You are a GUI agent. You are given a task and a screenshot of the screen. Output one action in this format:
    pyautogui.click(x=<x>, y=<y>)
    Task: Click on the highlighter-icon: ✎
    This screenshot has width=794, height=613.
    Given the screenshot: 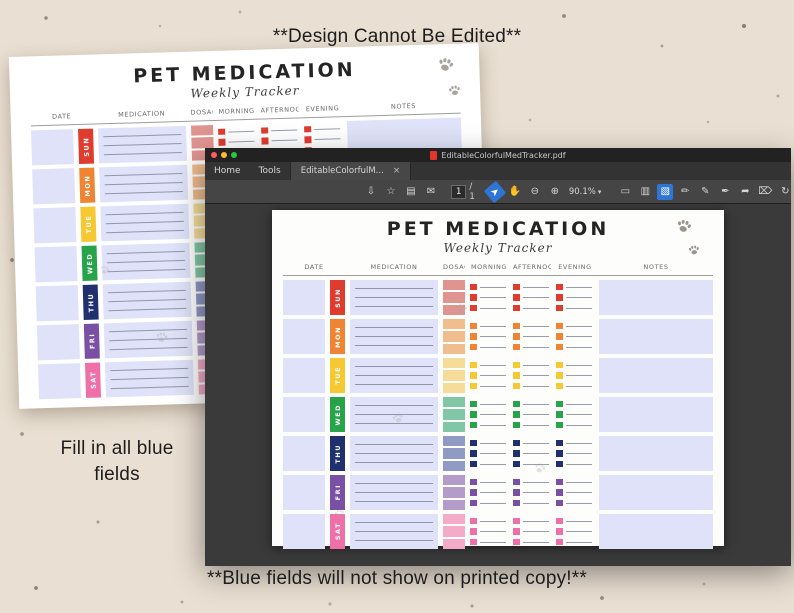 What is the action you would take?
    pyautogui.click(x=705, y=191)
    